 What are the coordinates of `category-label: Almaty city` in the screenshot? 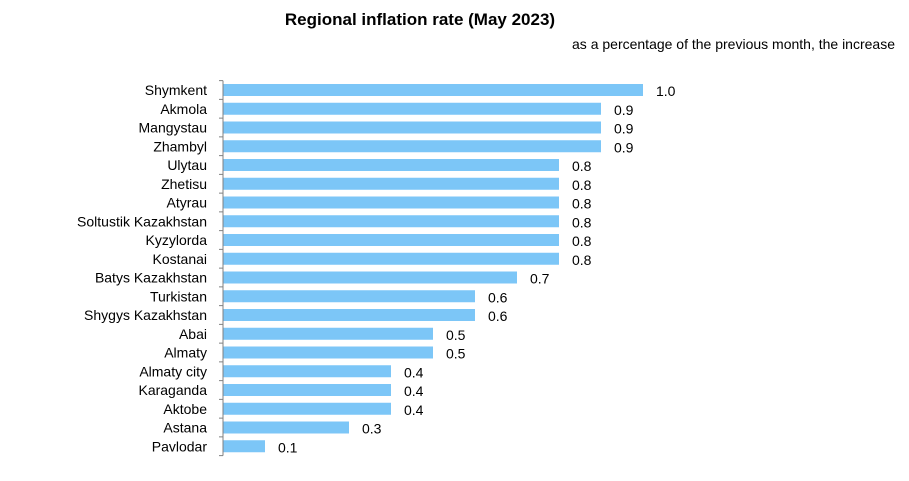 It's located at (173, 371).